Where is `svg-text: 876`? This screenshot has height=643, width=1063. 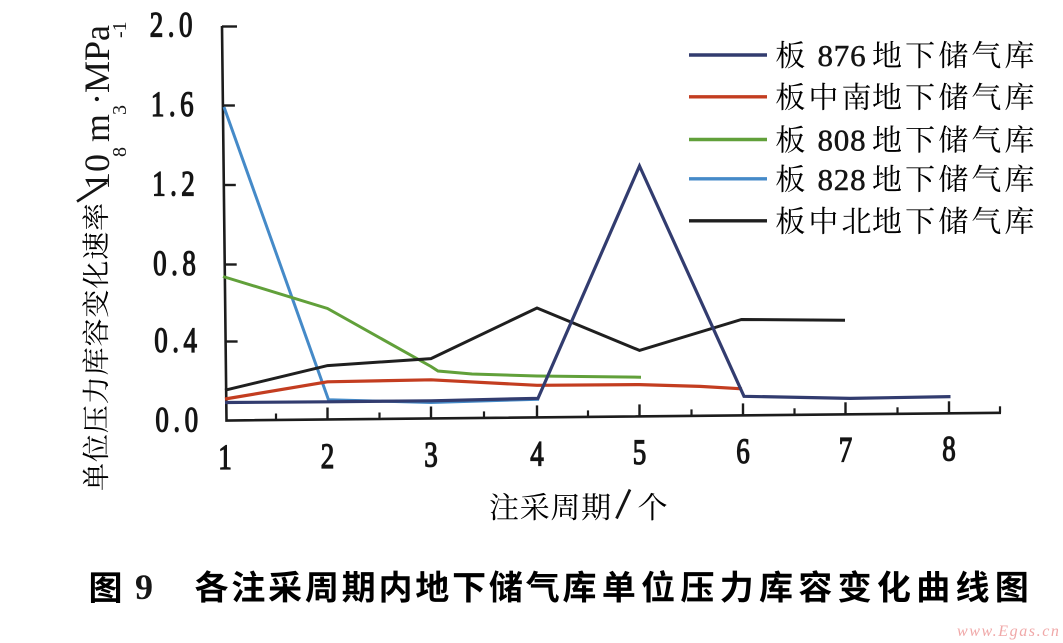 svg-text: 876 is located at coordinates (842, 55).